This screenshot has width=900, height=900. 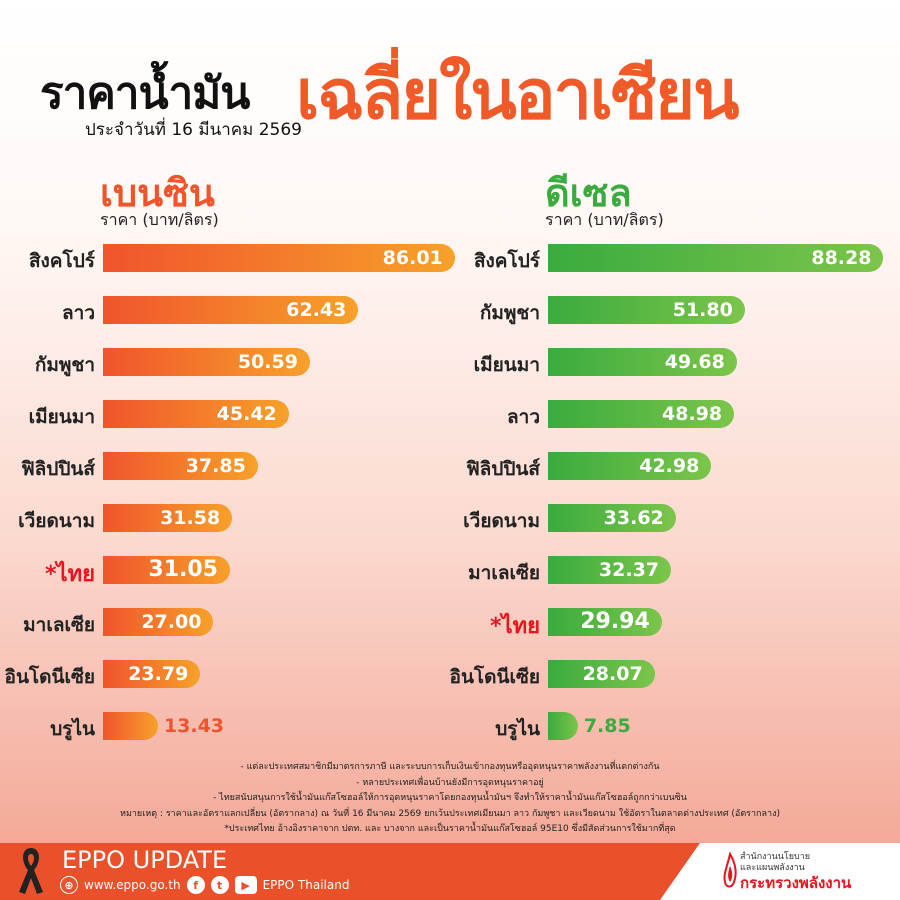 What do you see at coordinates (69, 885) in the screenshot?
I see `globe-icon: ⊕` at bounding box center [69, 885].